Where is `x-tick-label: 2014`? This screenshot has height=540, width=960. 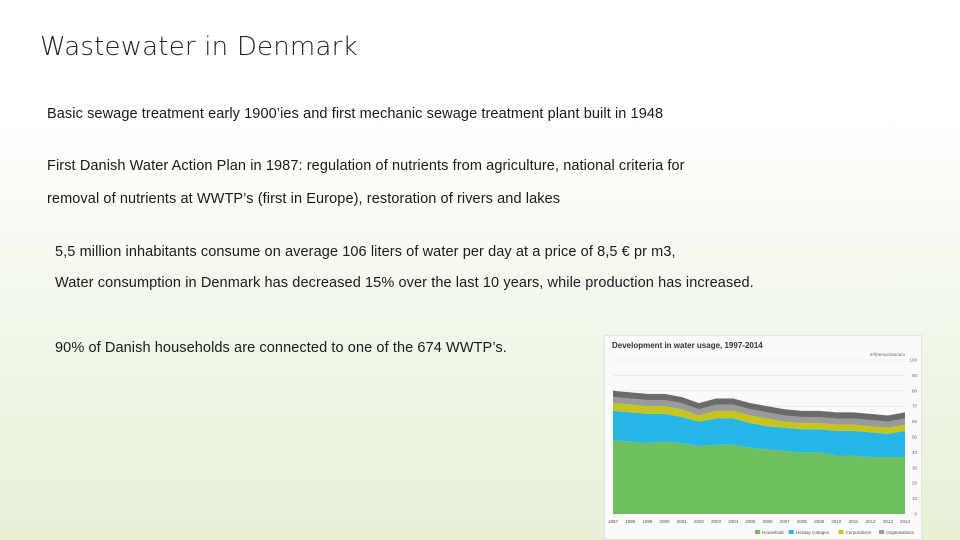
x-tick-label: 2014 is located at coordinates (905, 521).